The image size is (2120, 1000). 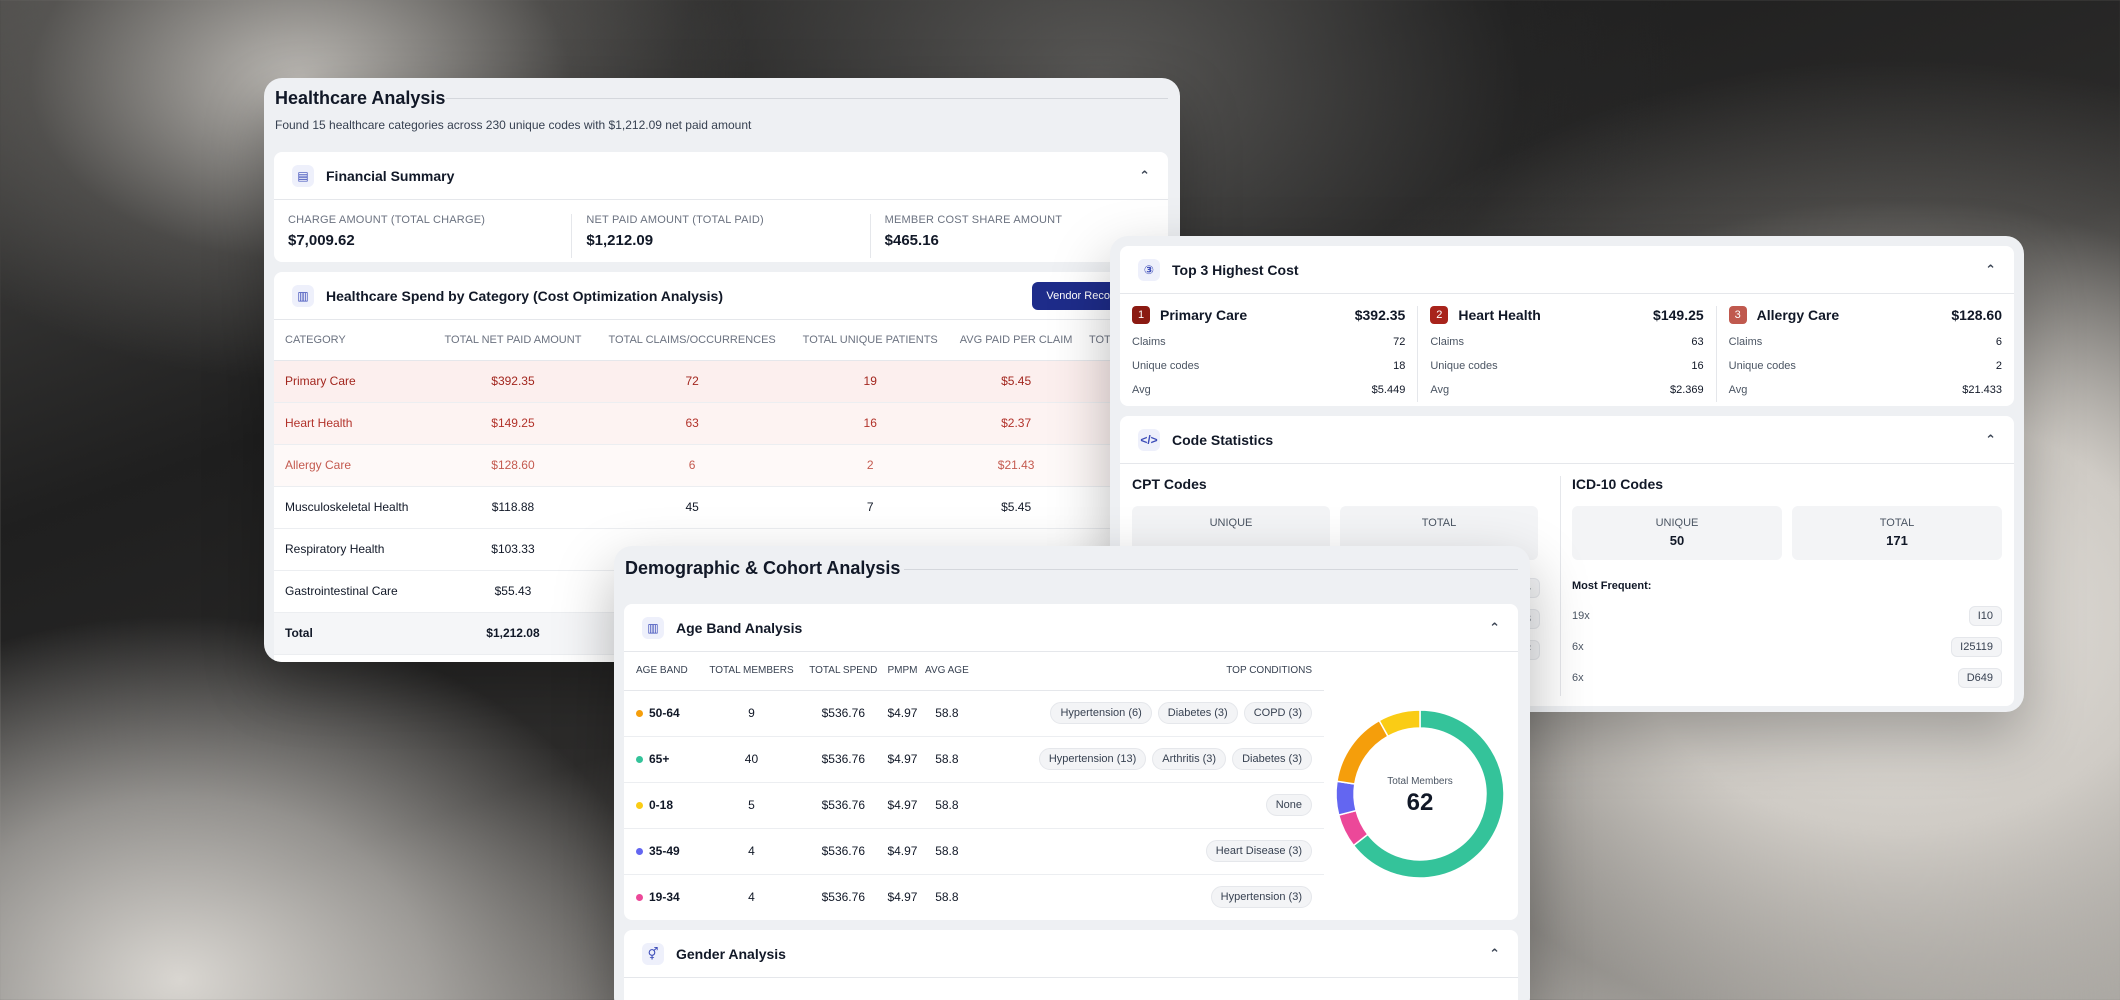 I want to click on age-band-row: 0-18 5 $536.76 $4.97 58.8 None, so click(x=974, y=805).